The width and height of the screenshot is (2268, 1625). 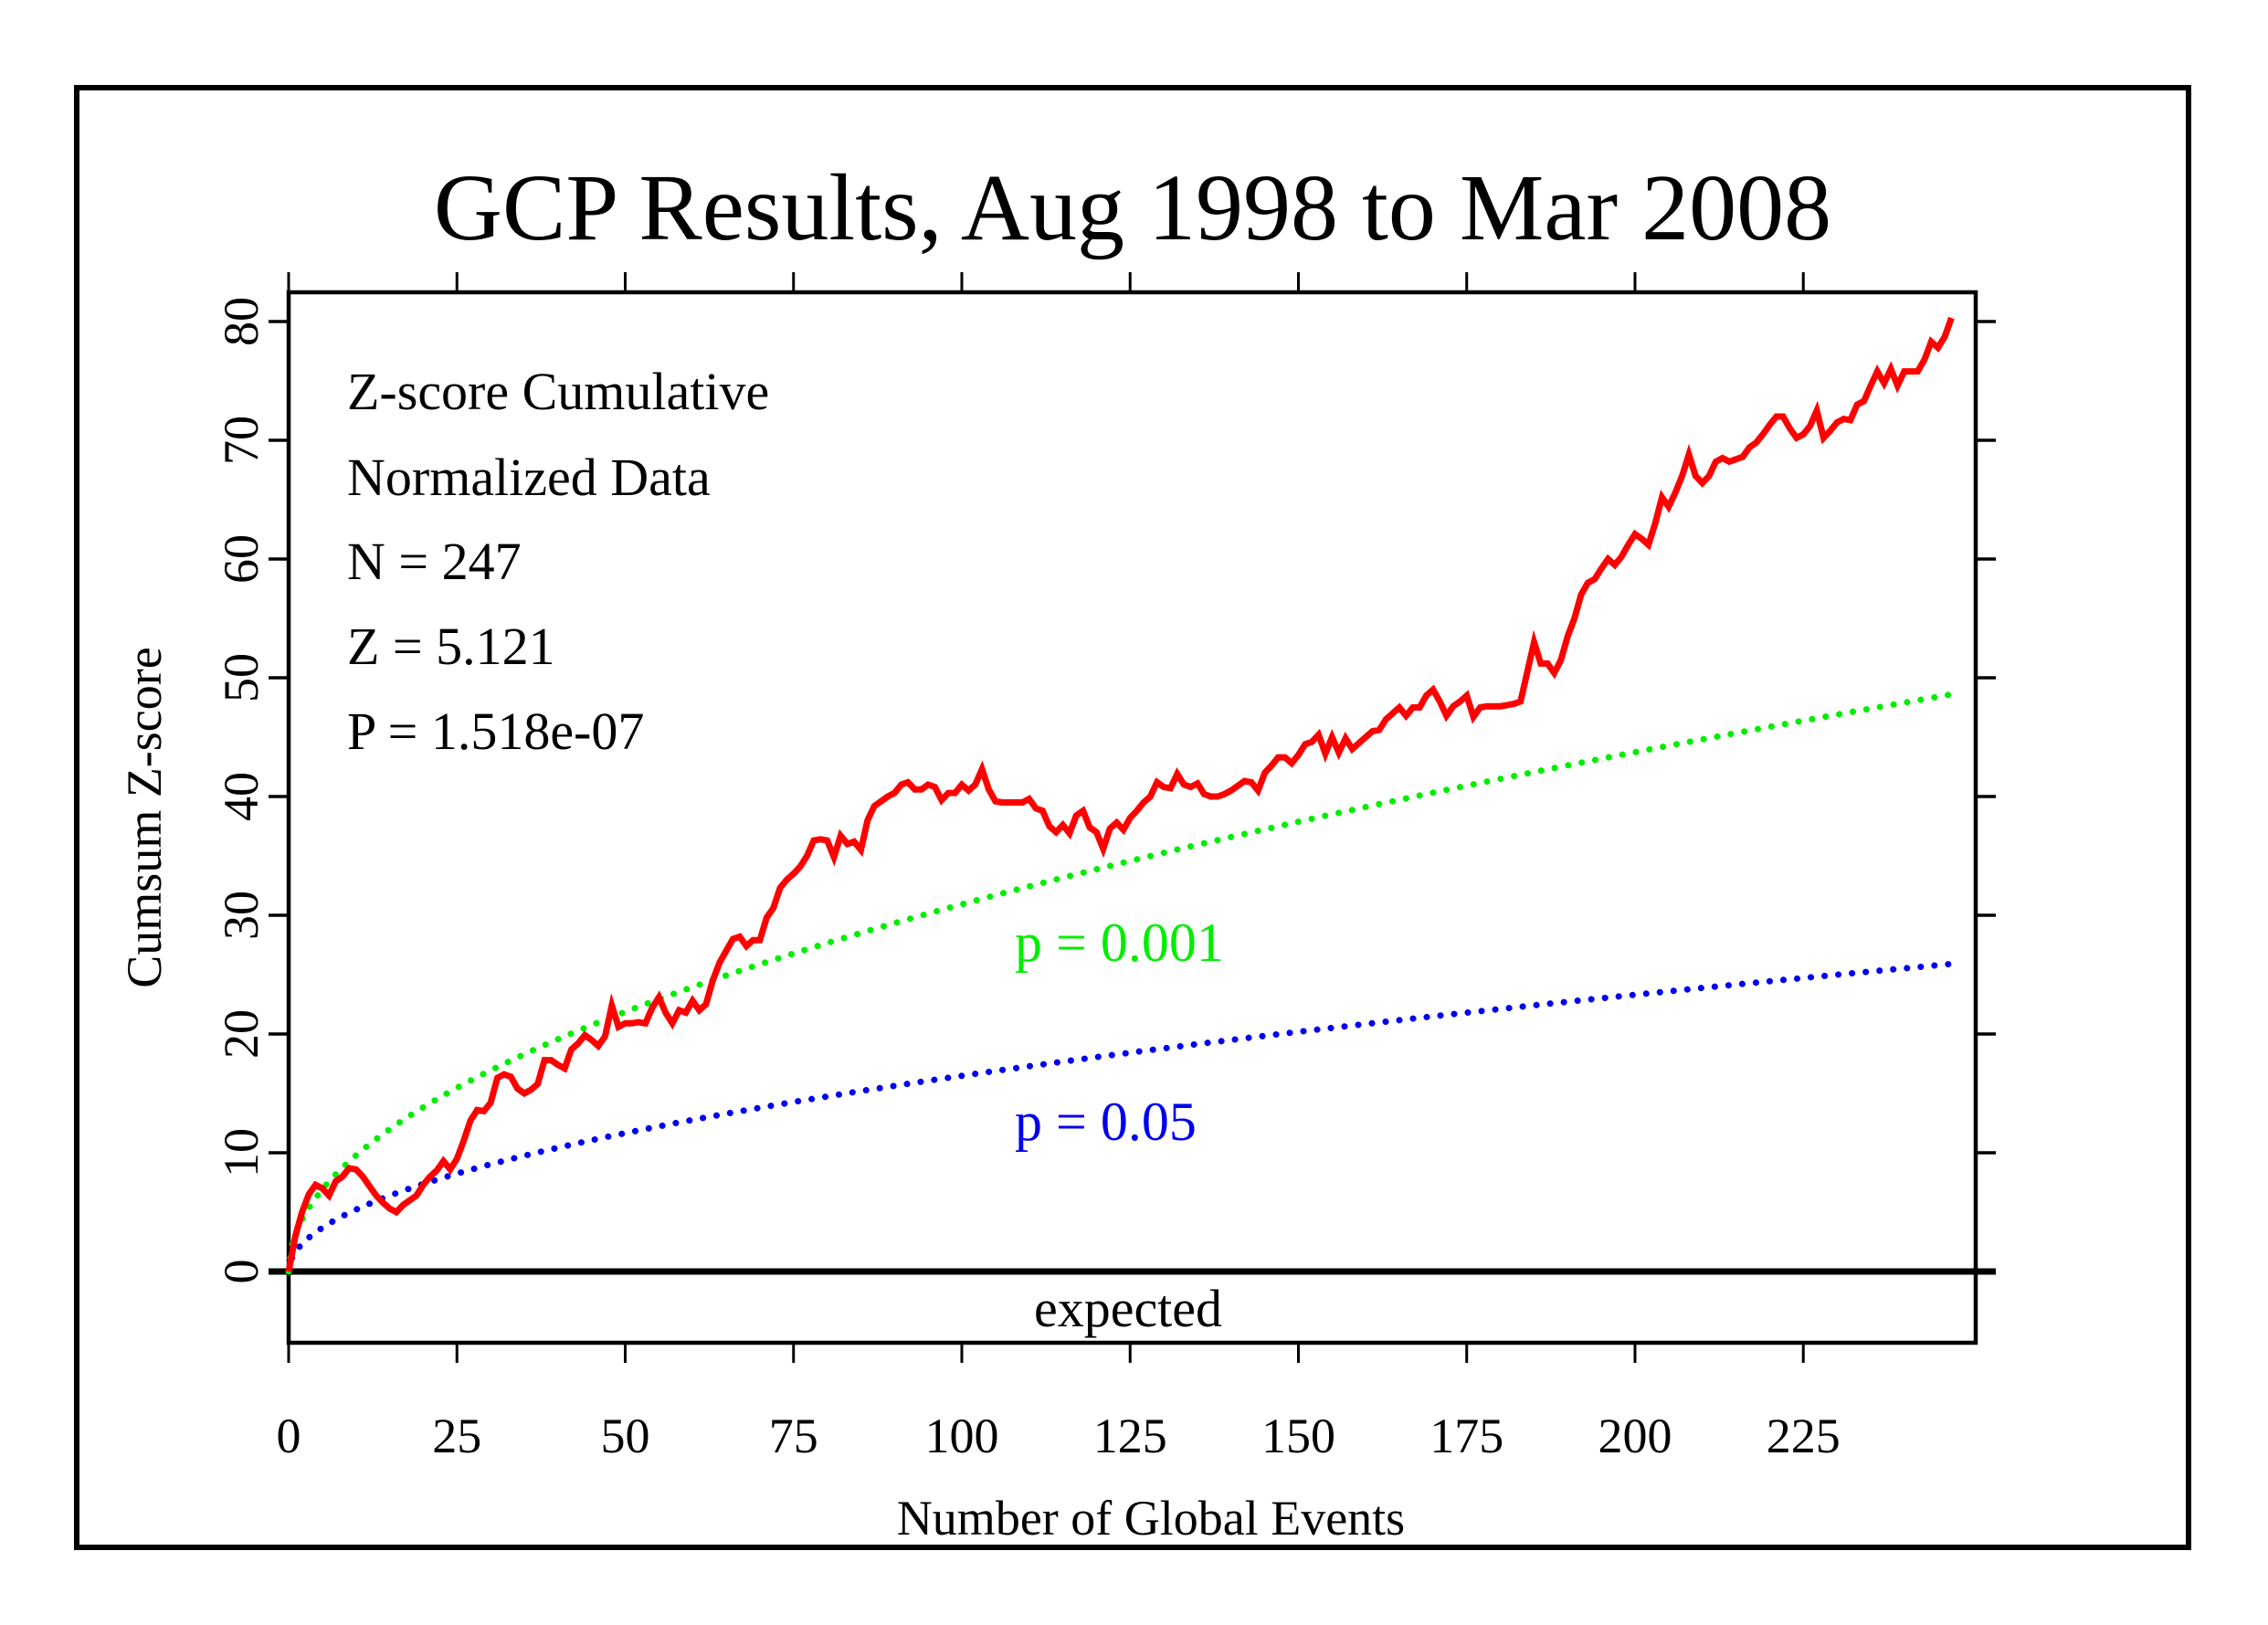 What do you see at coordinates (242, 1152) in the screenshot?
I see `y-tick-label: 10` at bounding box center [242, 1152].